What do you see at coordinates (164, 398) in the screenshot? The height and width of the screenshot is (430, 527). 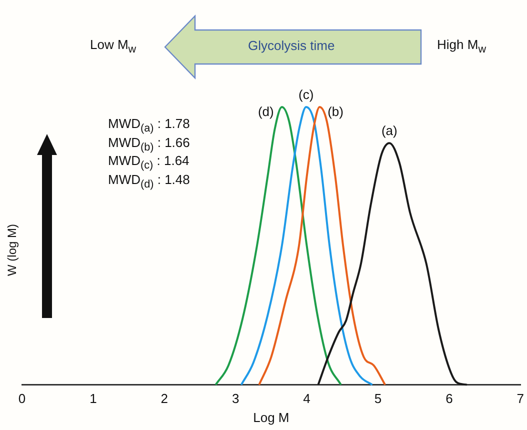 I see `x-tick-label: 2` at bounding box center [164, 398].